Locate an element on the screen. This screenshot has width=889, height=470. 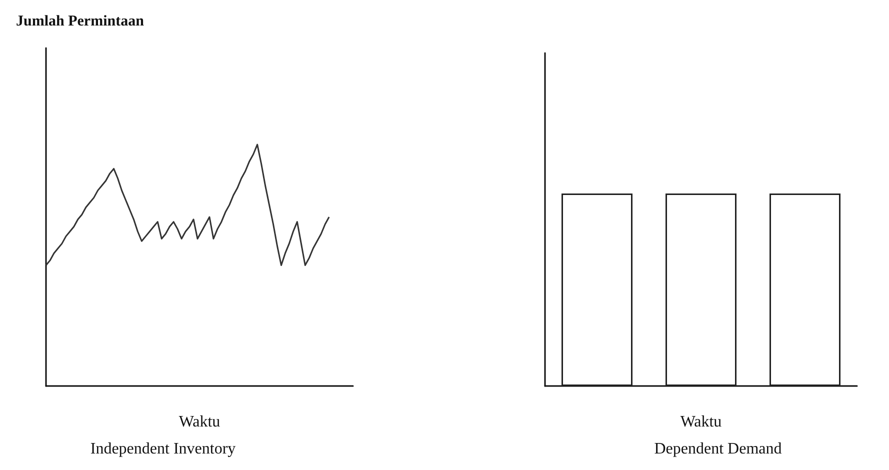
y-axis-title: Jumlah Permintaan is located at coordinates (80, 22).